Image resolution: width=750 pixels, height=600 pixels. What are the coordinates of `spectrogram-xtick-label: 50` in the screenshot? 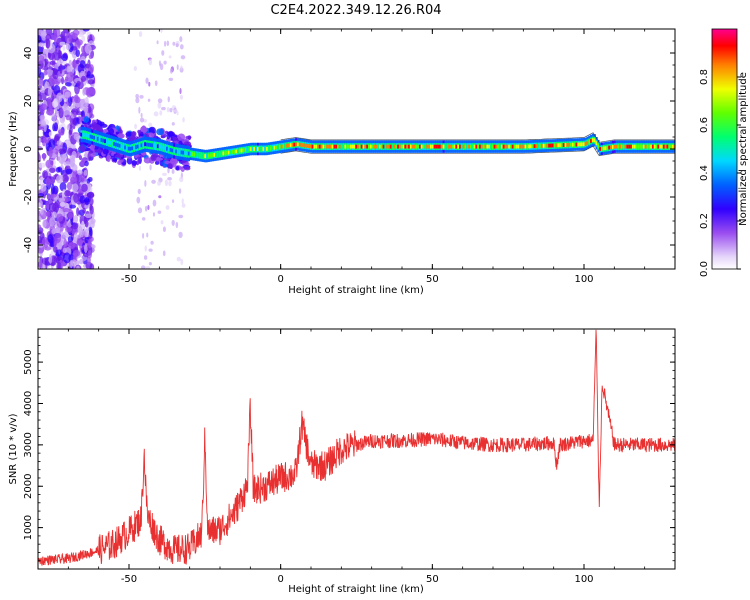 It's located at (432, 279).